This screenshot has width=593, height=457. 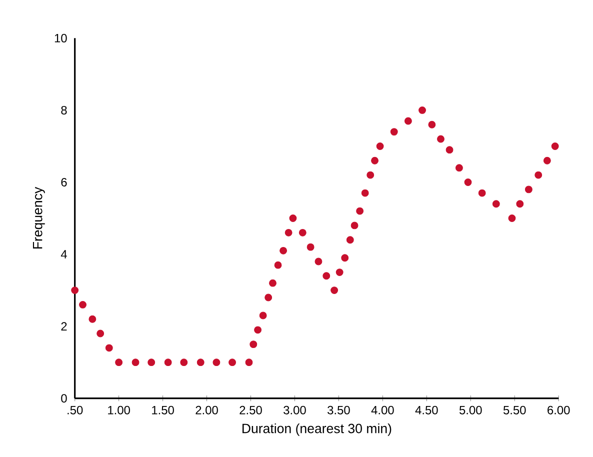 I want to click on x-tick-label: 1.50, so click(x=163, y=410).